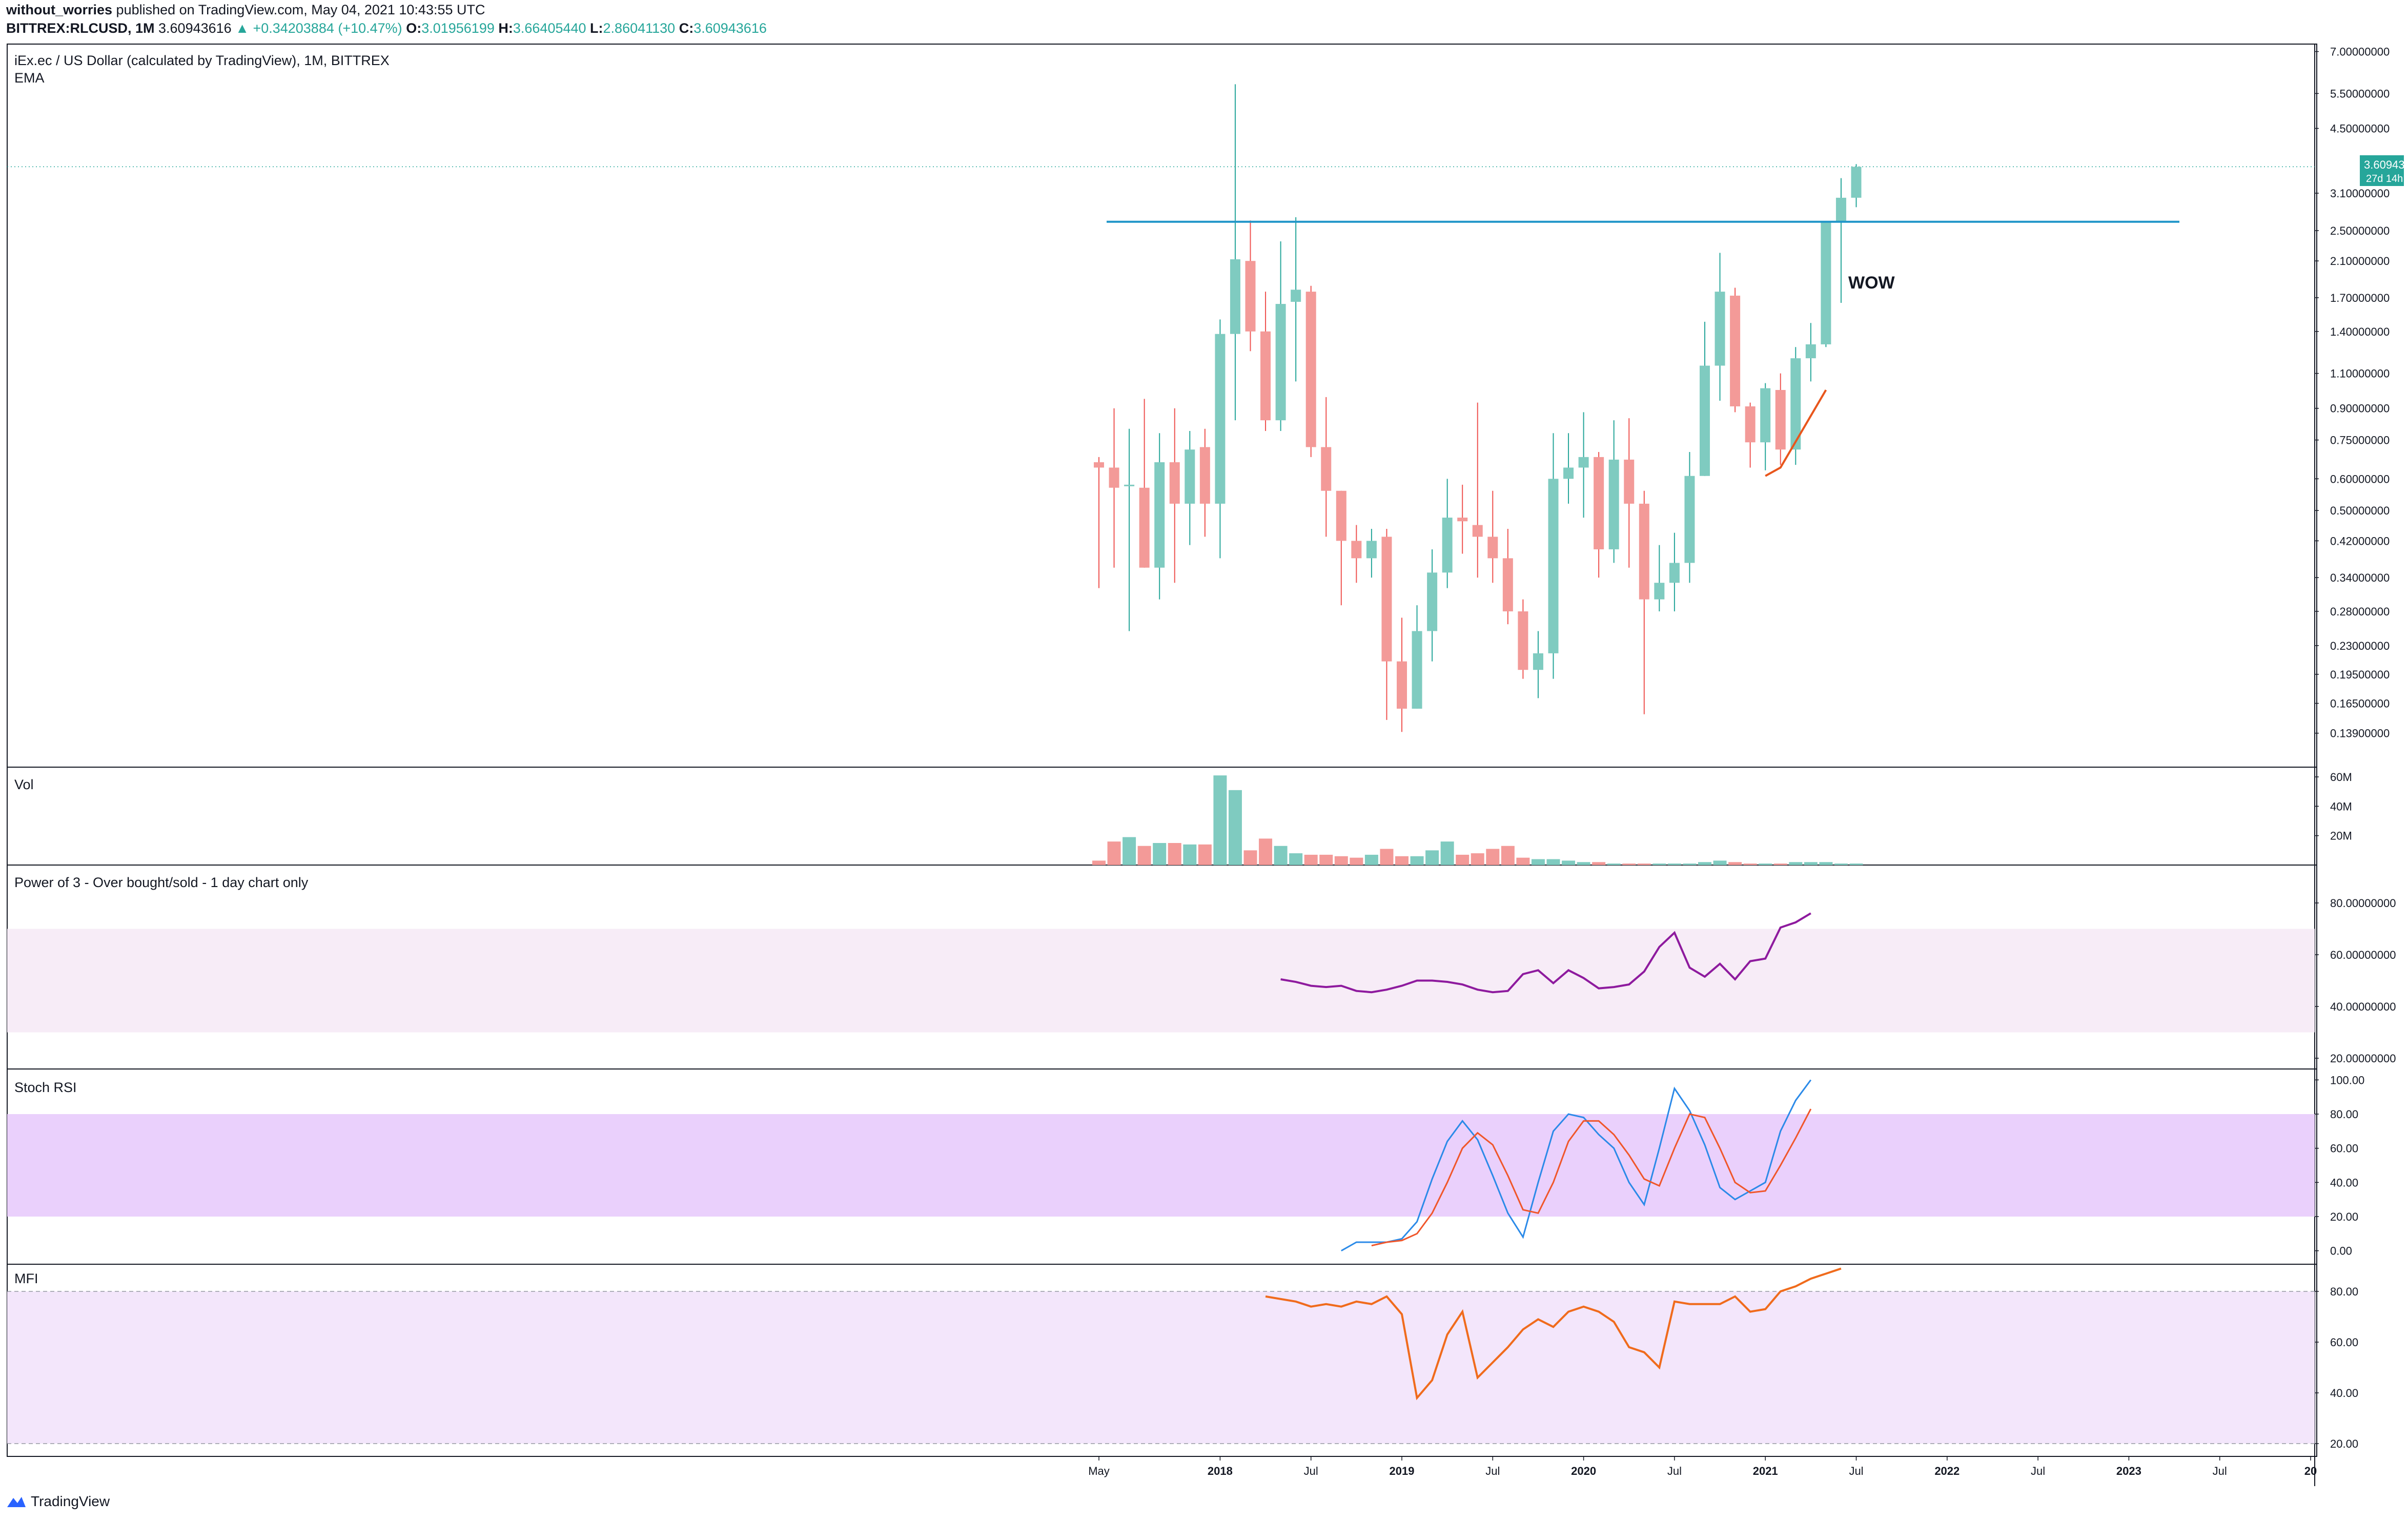  Describe the element at coordinates (2360, 128) in the screenshot. I see `price-tick-label: 4.50000000` at that location.